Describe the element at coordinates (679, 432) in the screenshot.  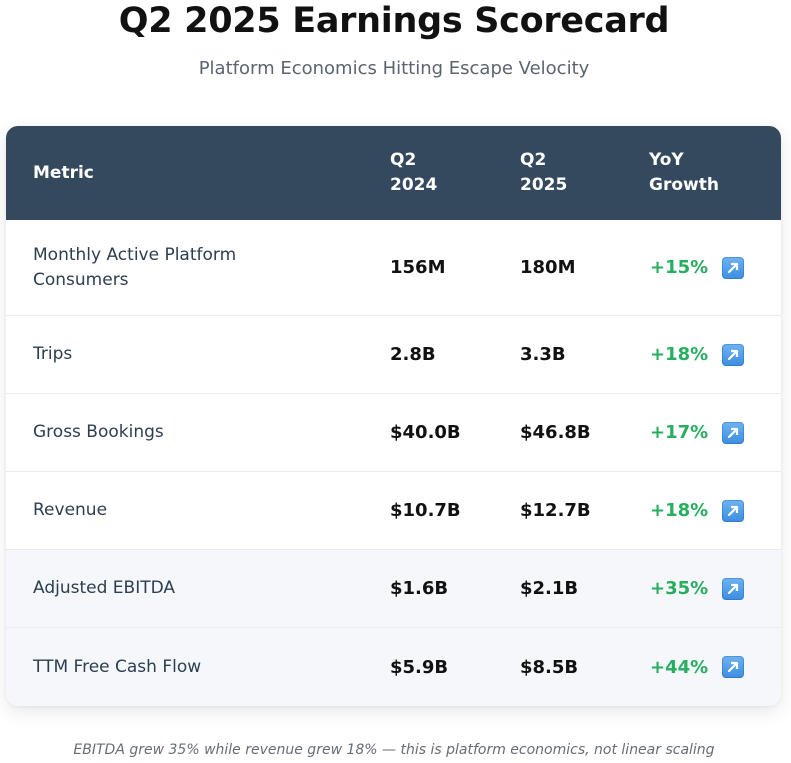
I see `yoy-growth-value: +17%` at that location.